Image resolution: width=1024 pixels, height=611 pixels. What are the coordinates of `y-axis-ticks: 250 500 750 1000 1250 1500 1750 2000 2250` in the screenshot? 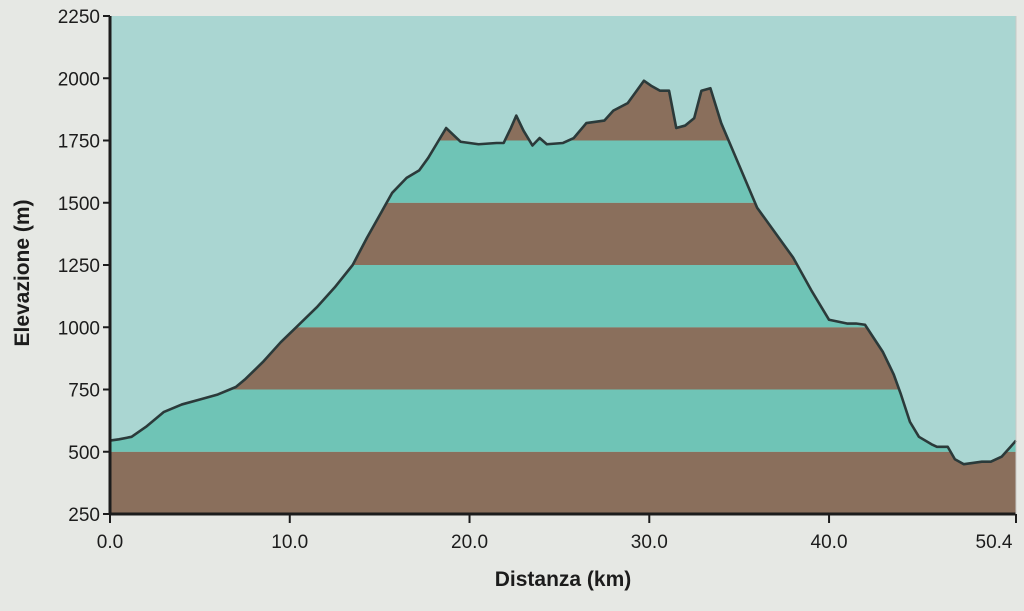 It's located at (84, 266).